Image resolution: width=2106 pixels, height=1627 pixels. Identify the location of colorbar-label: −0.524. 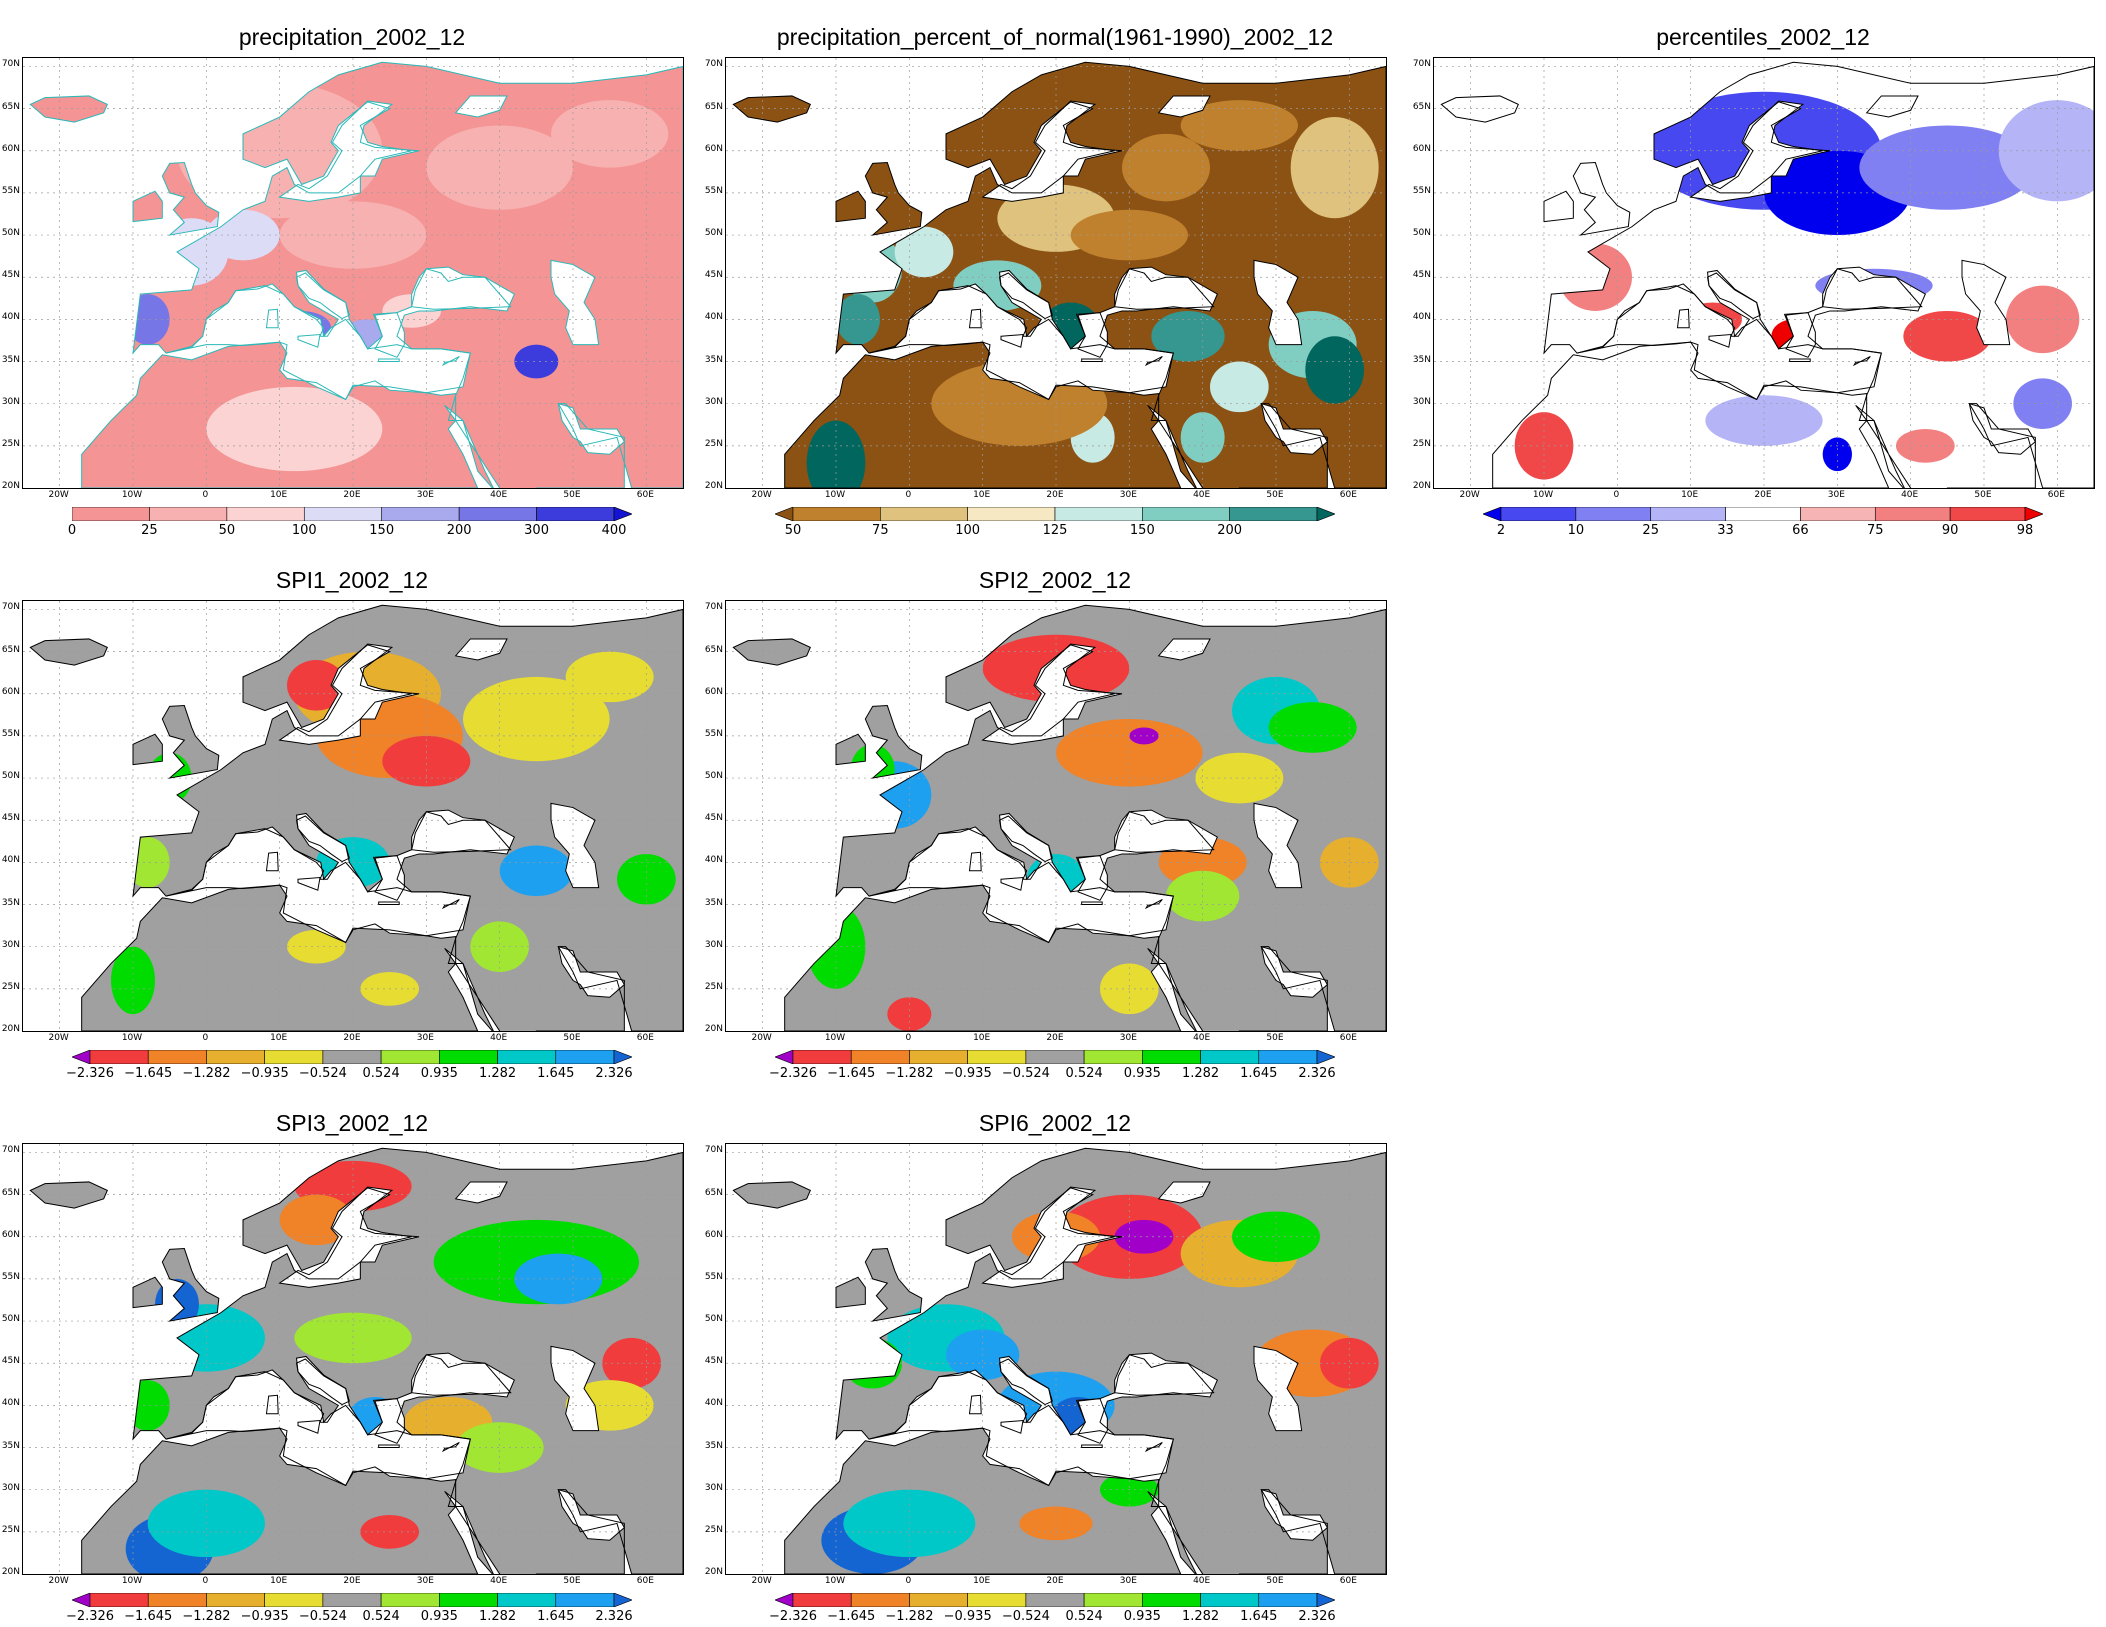
(322, 1073).